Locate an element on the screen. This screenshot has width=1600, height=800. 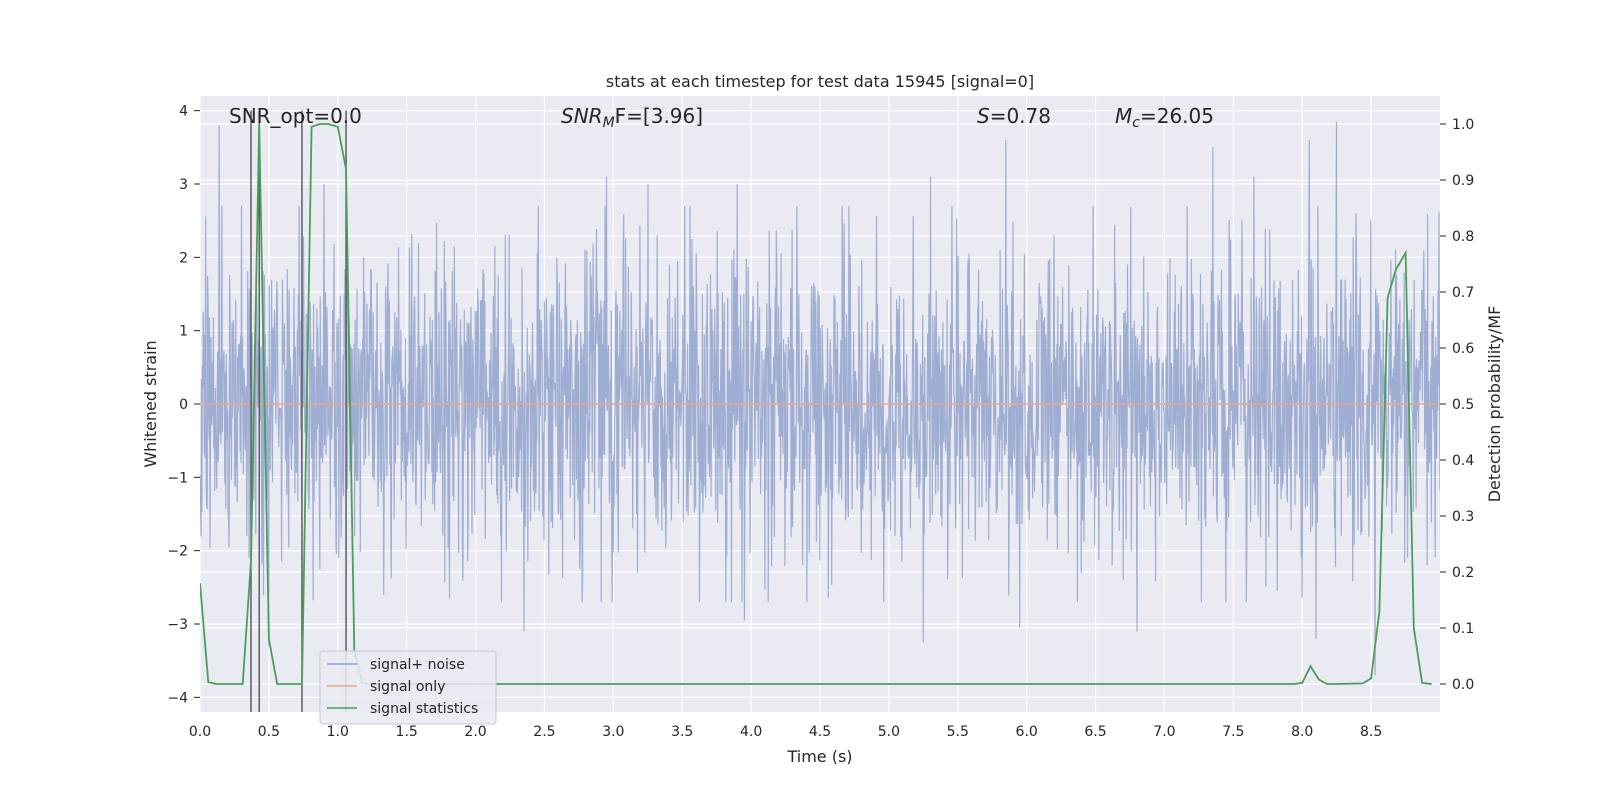
x-tick-label: 3.0 is located at coordinates (613, 732).